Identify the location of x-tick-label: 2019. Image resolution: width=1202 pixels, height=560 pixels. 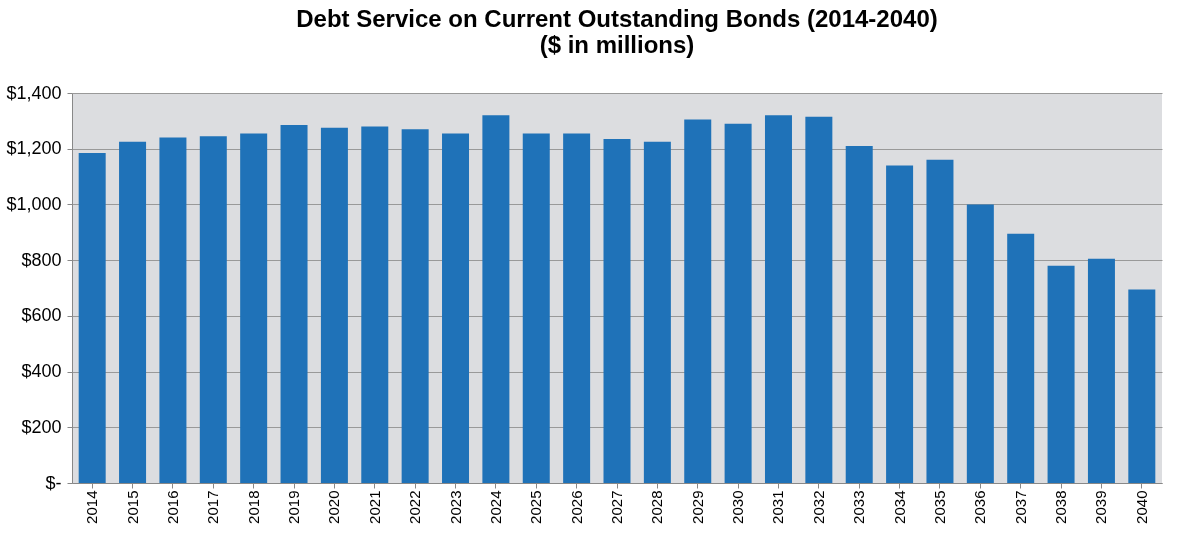
(294, 507).